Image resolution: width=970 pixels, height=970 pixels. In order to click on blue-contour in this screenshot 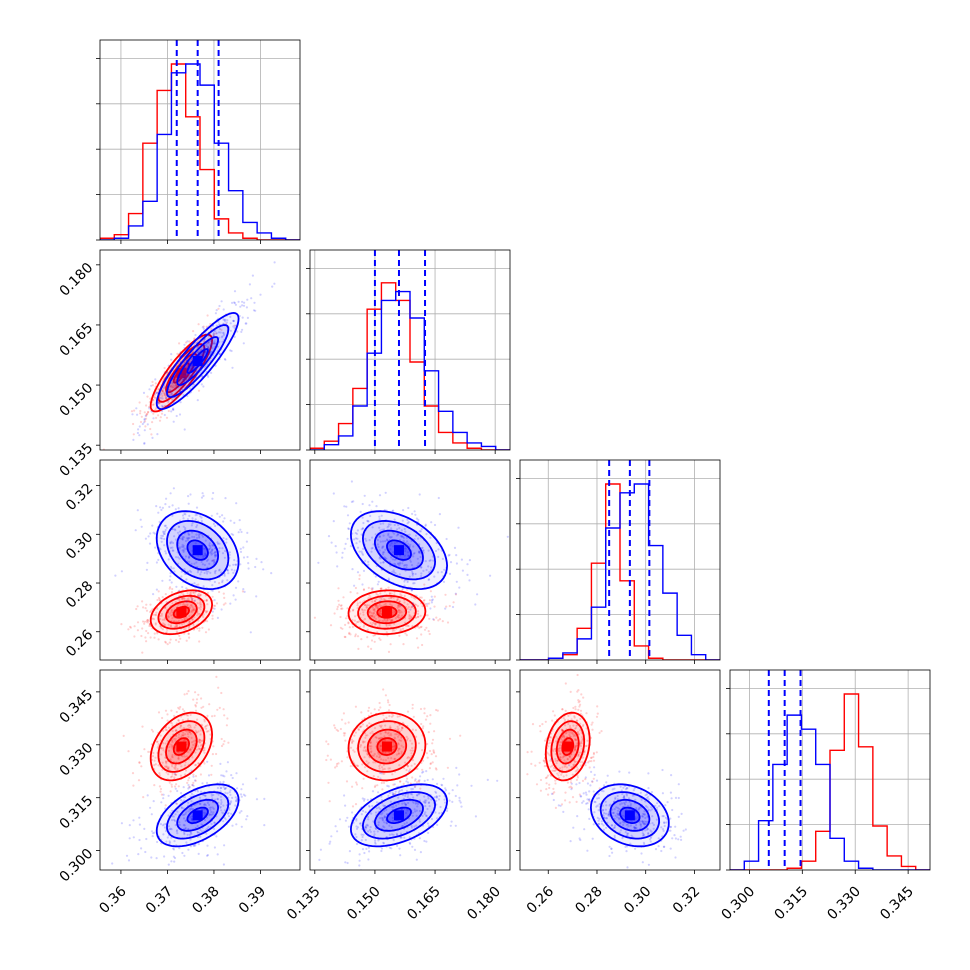, I will do `click(197, 361)`.